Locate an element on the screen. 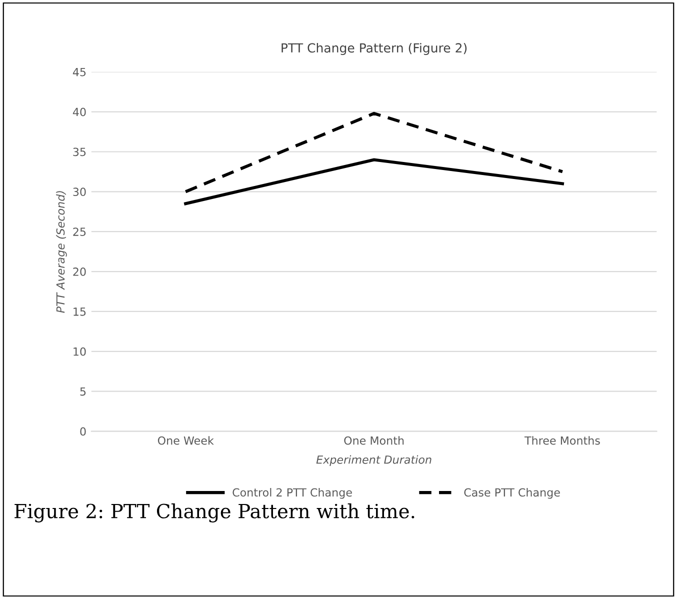 Image resolution: width=677 pixels, height=599 pixels. chart-title: PTT Change Pattern (Figure 2) is located at coordinates (374, 49).